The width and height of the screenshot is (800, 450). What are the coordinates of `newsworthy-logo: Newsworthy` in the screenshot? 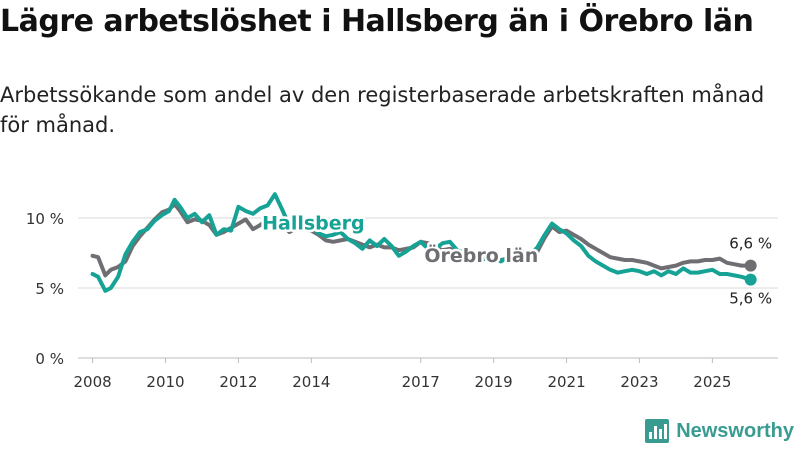 It's located at (719, 431).